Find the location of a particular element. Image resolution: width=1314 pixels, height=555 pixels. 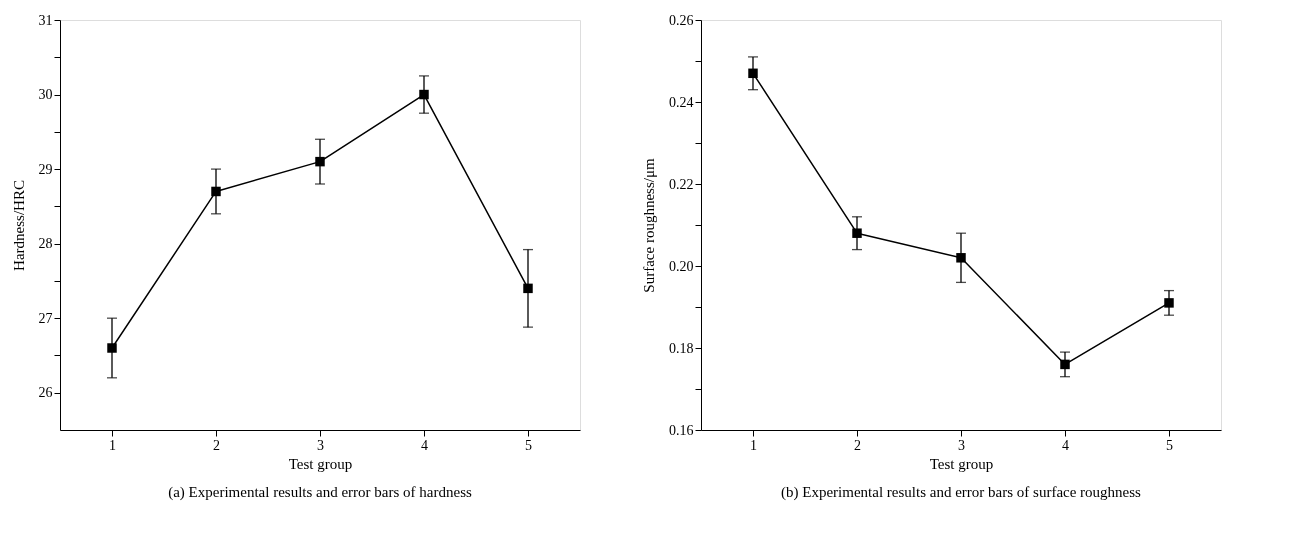

y-tick-label: 0.20 is located at coordinates (681, 266).